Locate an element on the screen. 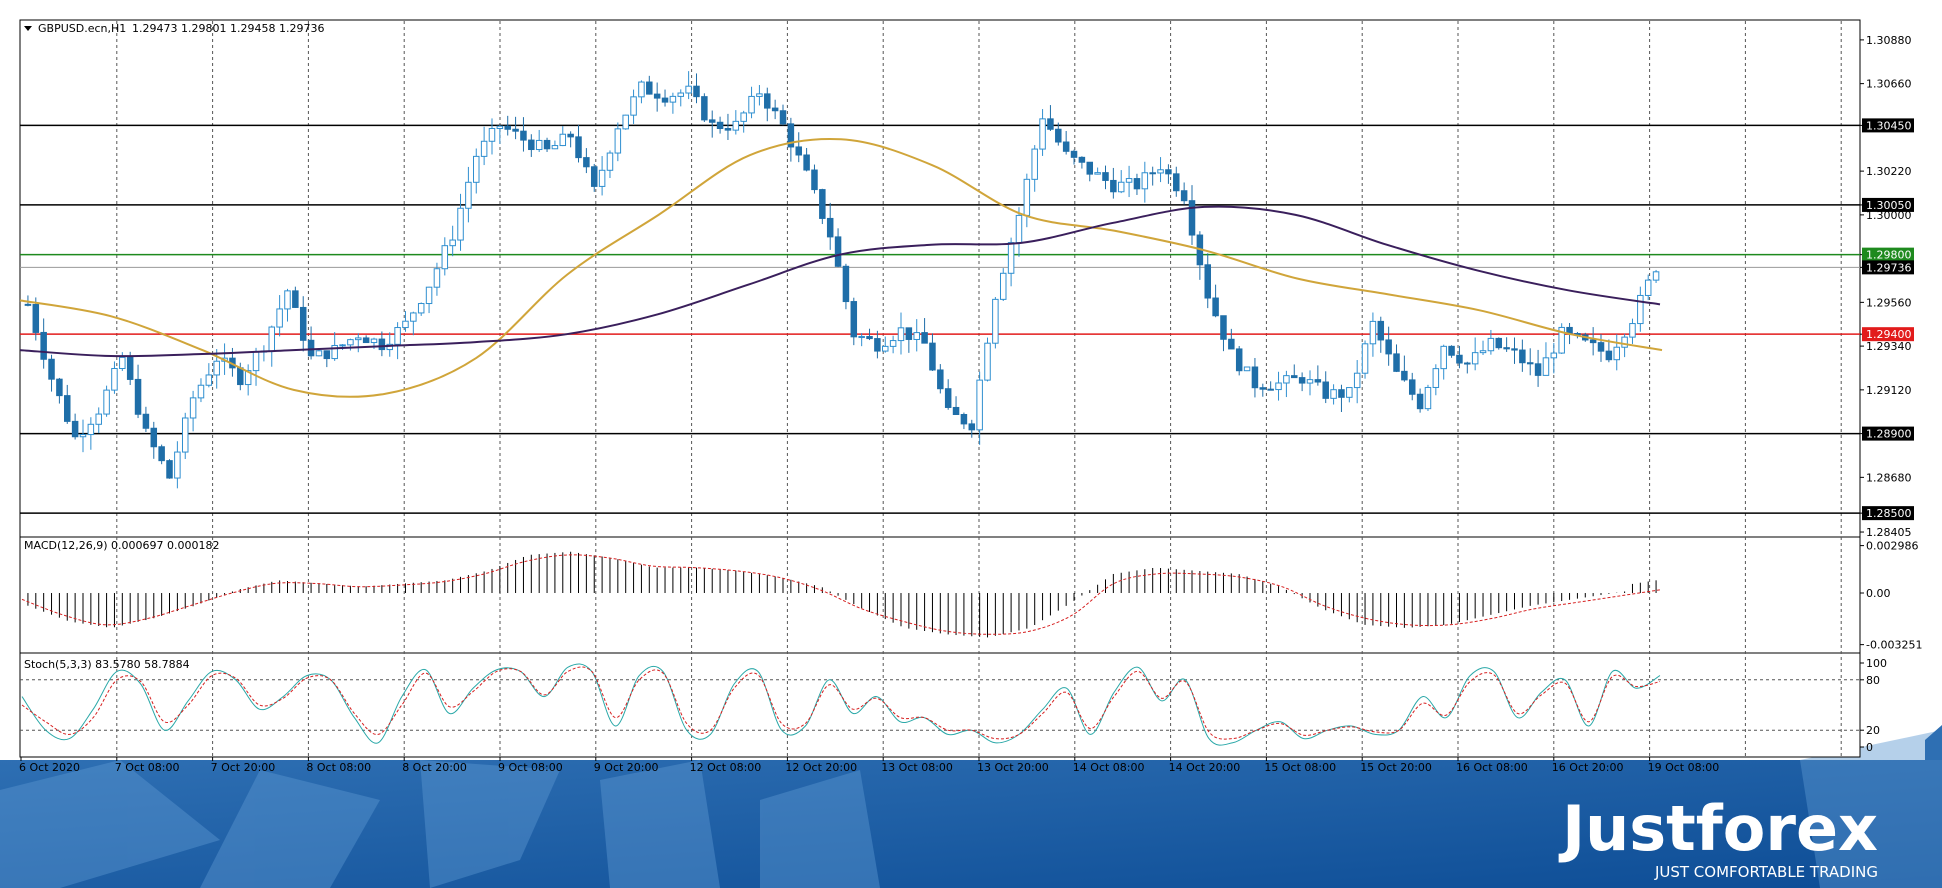 This screenshot has height=888, width=1942. symbol-dropdown-icon is located at coordinates (28, 28).